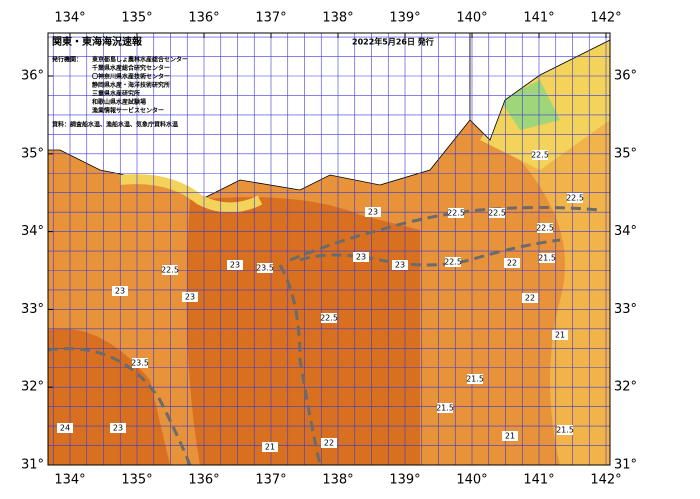 This screenshot has width=700, height=499. Describe the element at coordinates (131, 85) in the screenshot. I see `issuer: 静岡県水産・海洋技術研究所` at that location.